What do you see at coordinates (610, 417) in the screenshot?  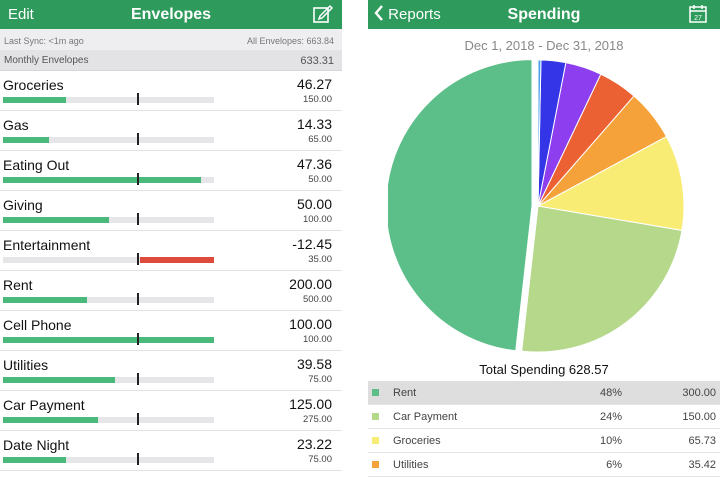 I see `legend-percent: 24%` at bounding box center [610, 417].